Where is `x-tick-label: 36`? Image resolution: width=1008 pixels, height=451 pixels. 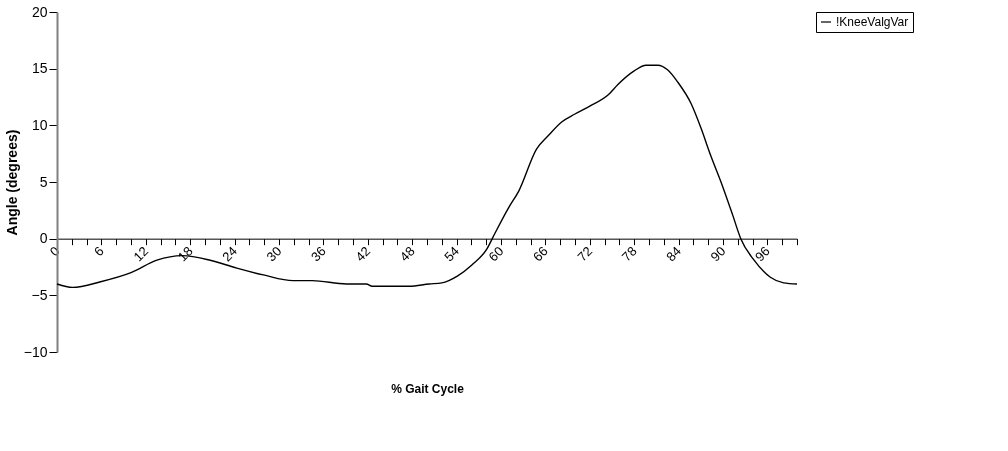
x-tick-label: 36 is located at coordinates (318, 254).